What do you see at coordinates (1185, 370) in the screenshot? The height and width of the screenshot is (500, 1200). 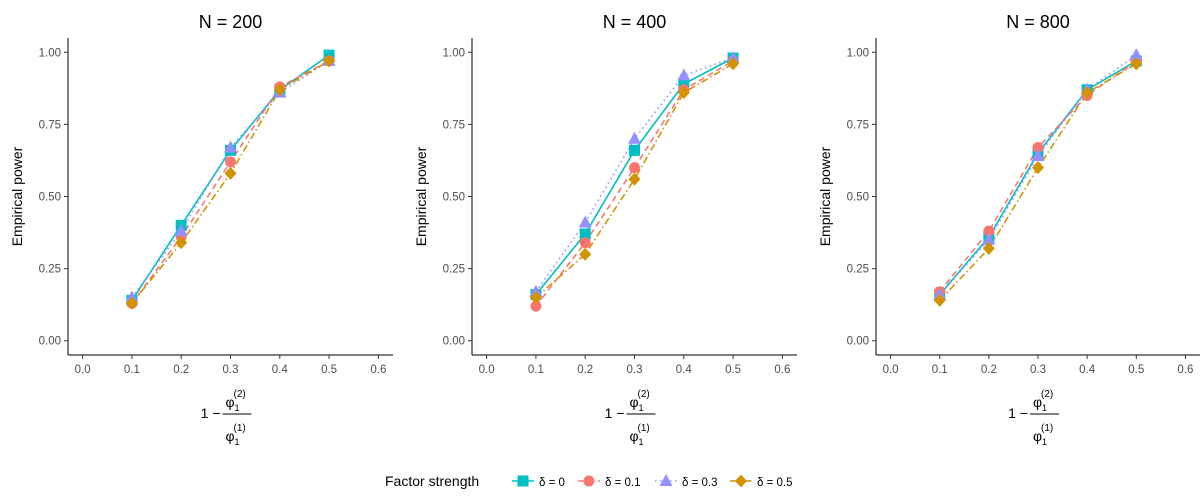 I see `x-tick-label: 0.6` at bounding box center [1185, 370].